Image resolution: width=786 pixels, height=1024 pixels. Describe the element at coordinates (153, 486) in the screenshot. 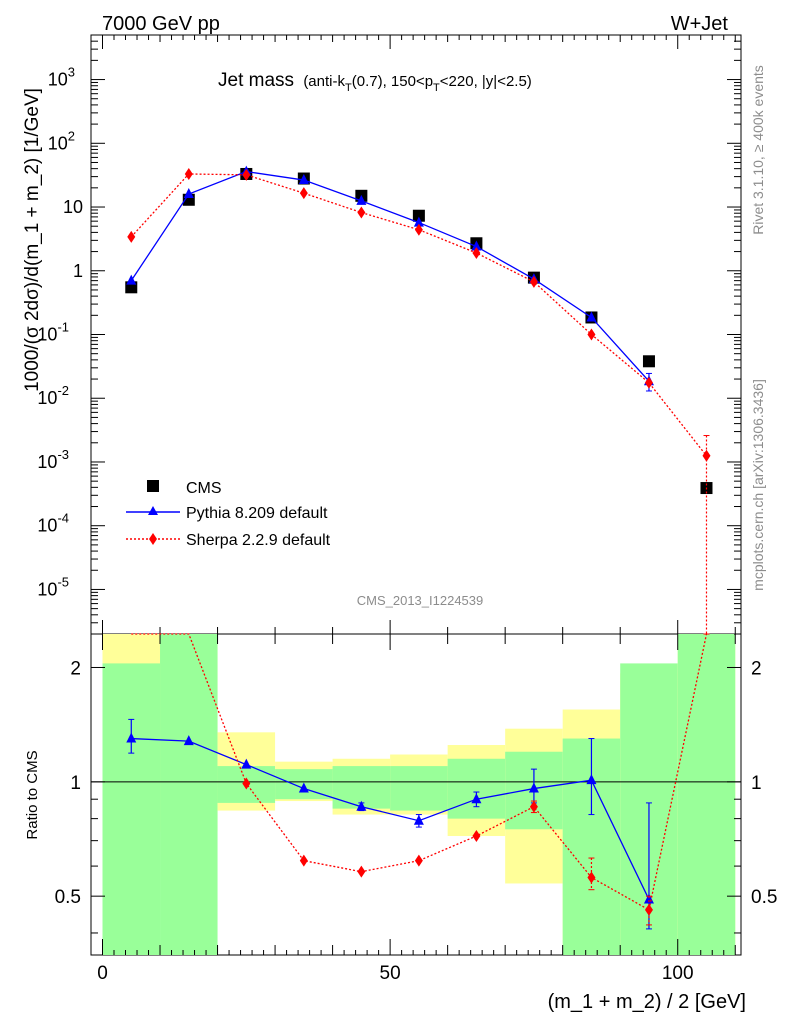

I see `legend-marker-cms` at that location.